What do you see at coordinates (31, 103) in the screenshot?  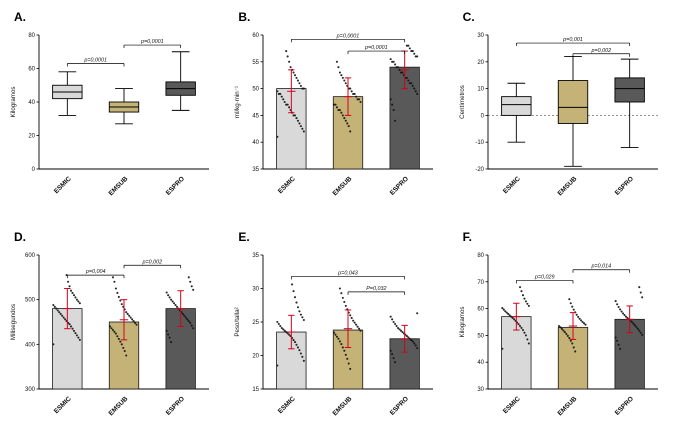 I see `y-tick-label: 40` at bounding box center [31, 103].